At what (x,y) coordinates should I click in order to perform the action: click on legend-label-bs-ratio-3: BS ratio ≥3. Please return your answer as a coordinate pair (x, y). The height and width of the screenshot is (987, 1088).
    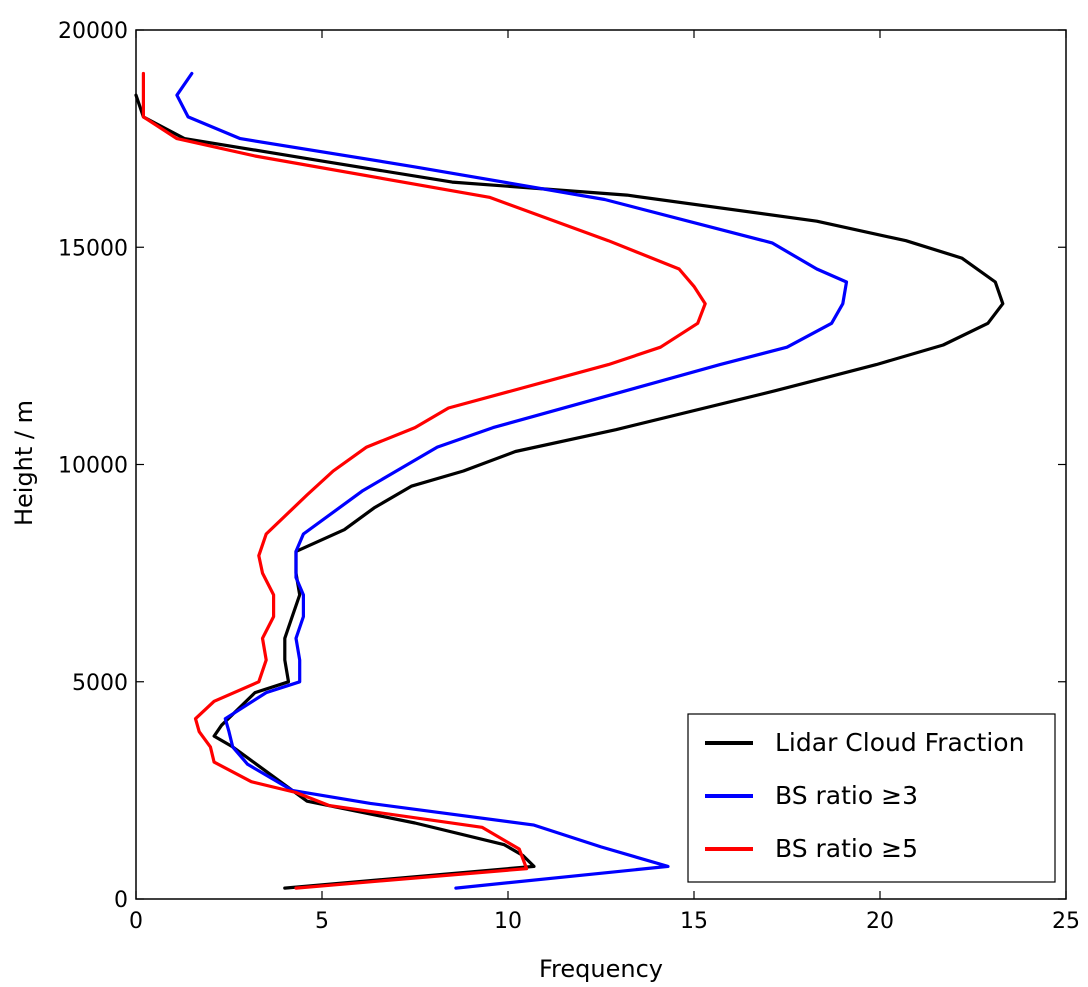
    Looking at the image, I should click on (846, 795).